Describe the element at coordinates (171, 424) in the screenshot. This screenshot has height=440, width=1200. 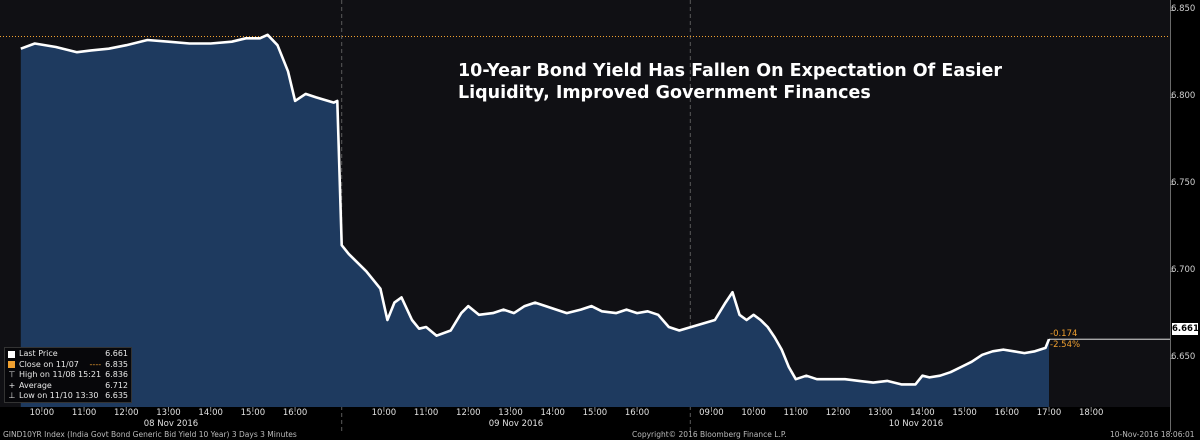
I see `x-day-label: 08 Nov 2016` at that location.